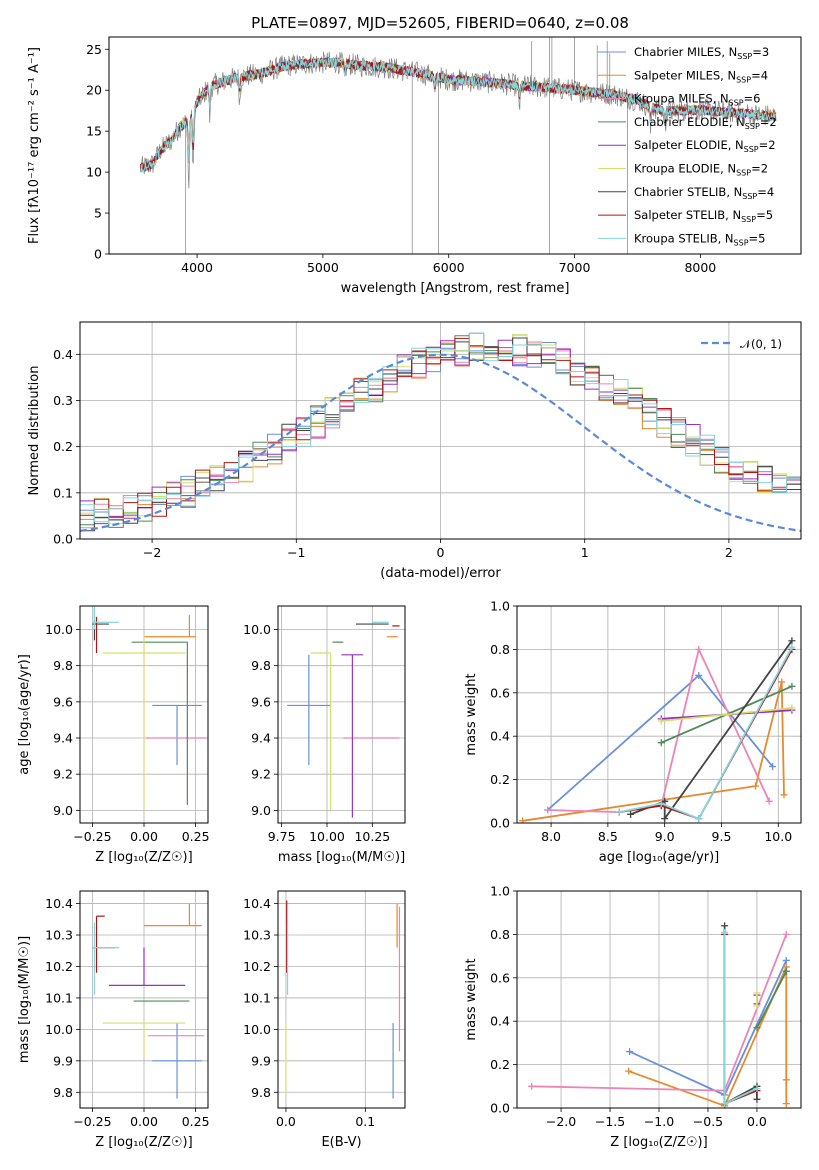  What do you see at coordinates (772, 999) in the screenshot?
I see `series-line-chabrier-elodie` at bounding box center [772, 999].